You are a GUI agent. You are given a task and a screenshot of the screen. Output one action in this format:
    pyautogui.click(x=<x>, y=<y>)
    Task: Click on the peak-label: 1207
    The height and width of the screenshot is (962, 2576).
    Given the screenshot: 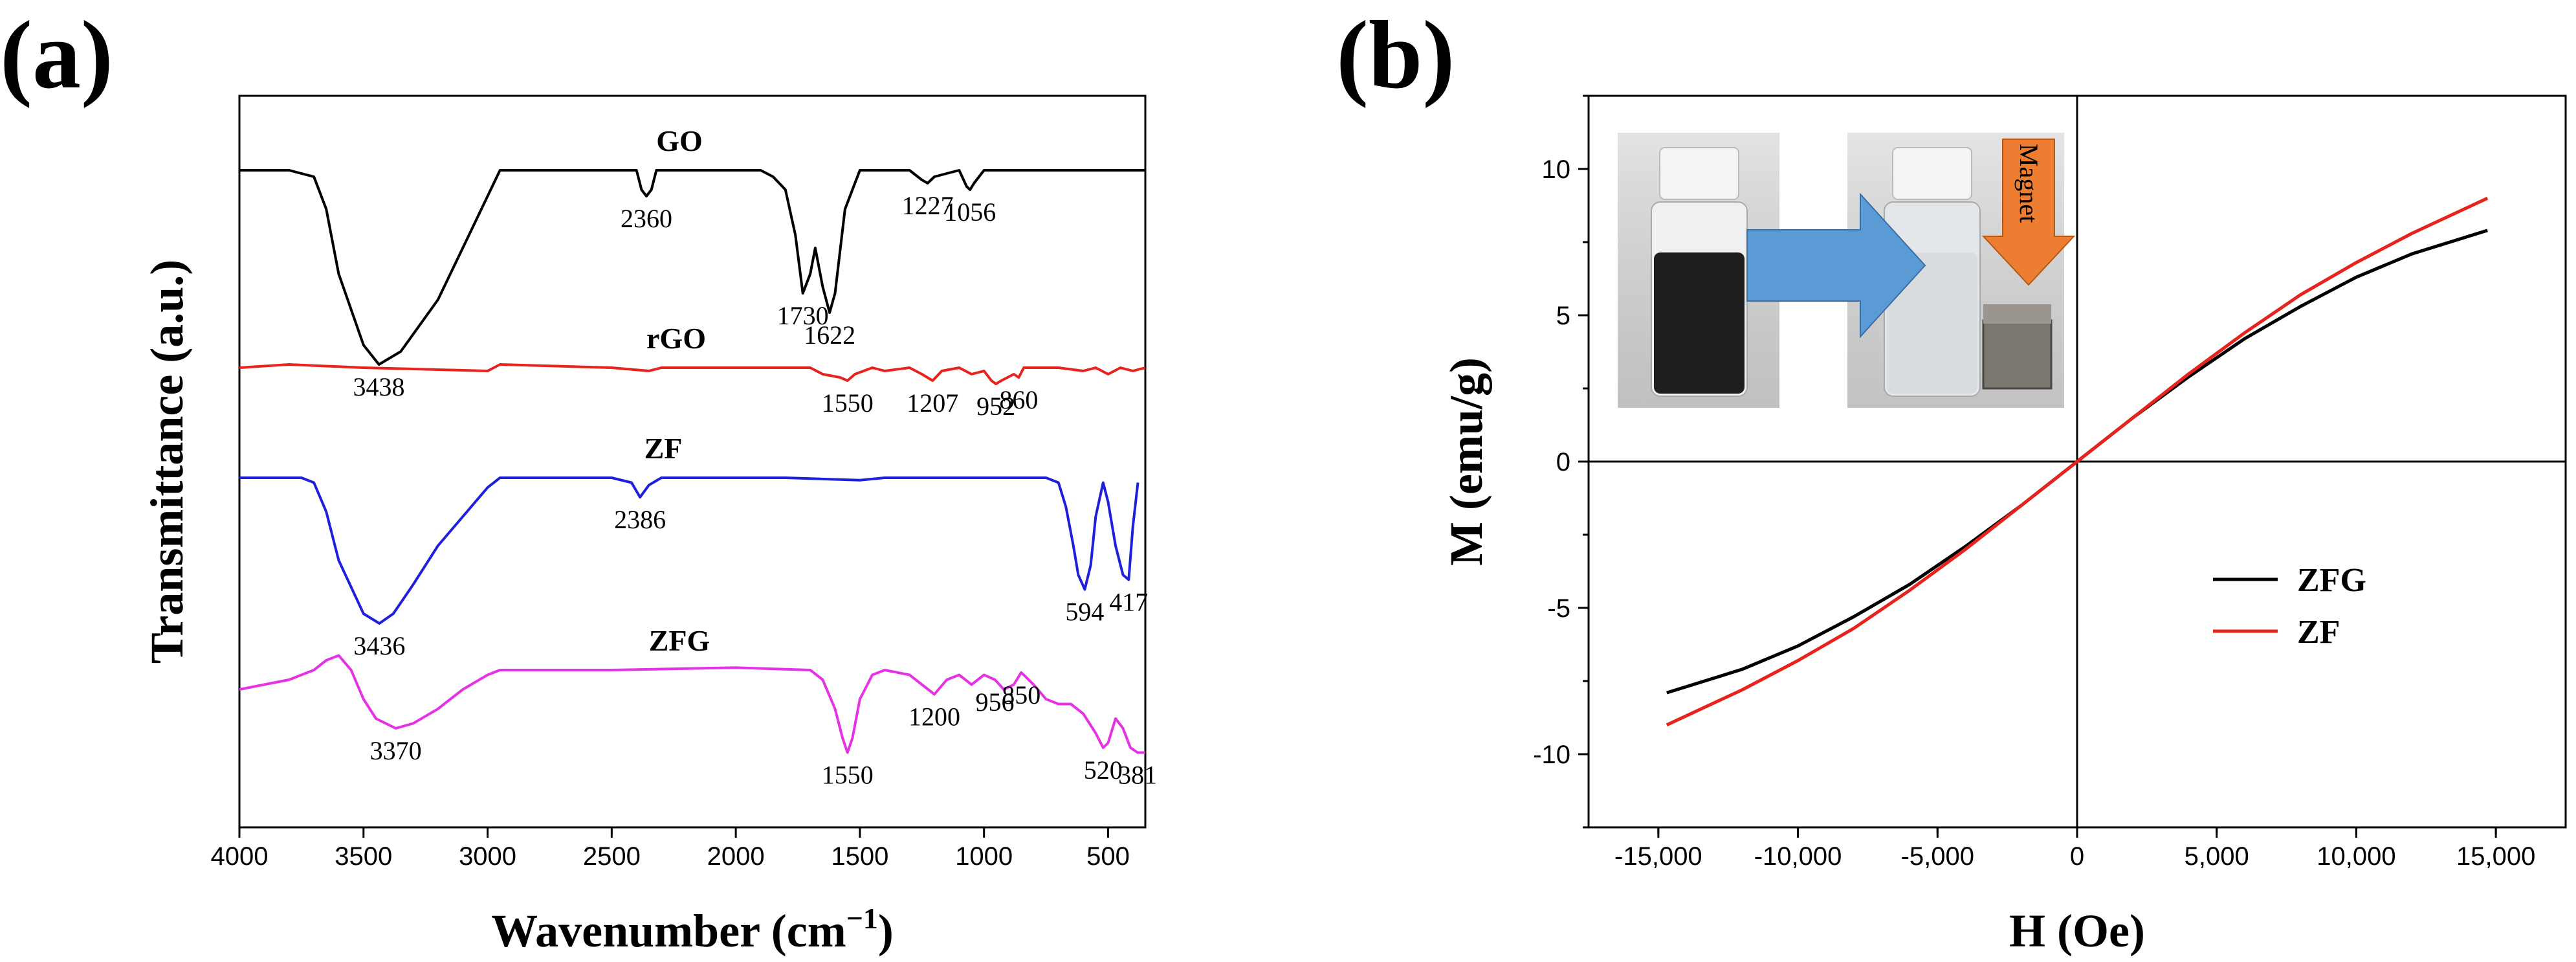 What is the action you would take?
    pyautogui.click(x=932, y=403)
    